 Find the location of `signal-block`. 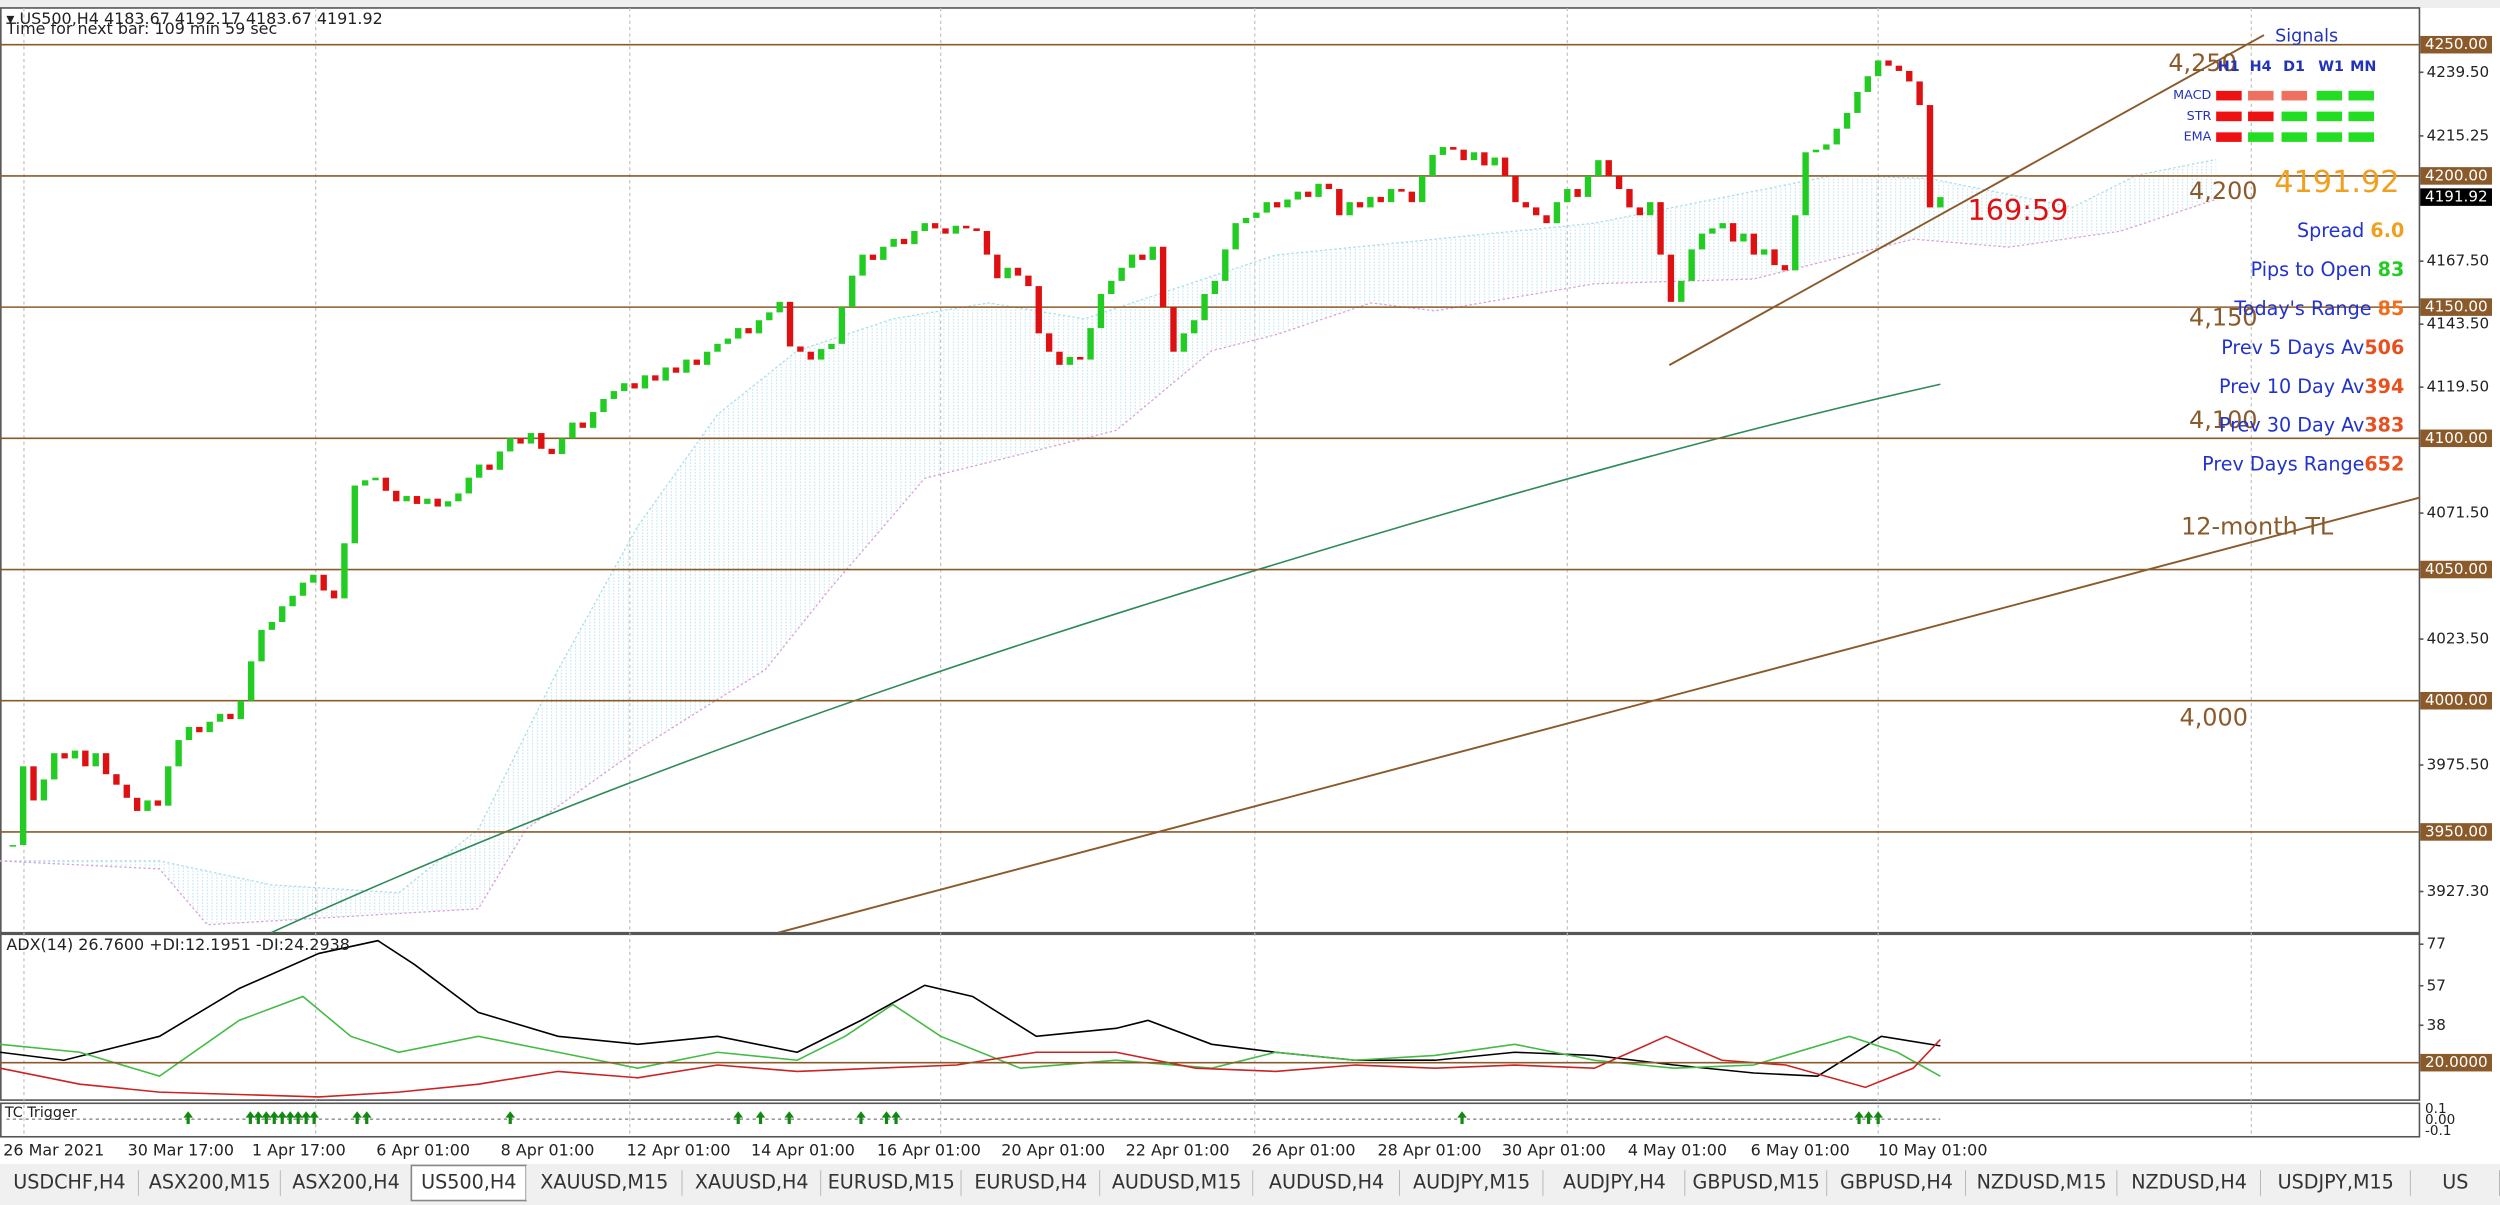

signal-block is located at coordinates (2261, 137).